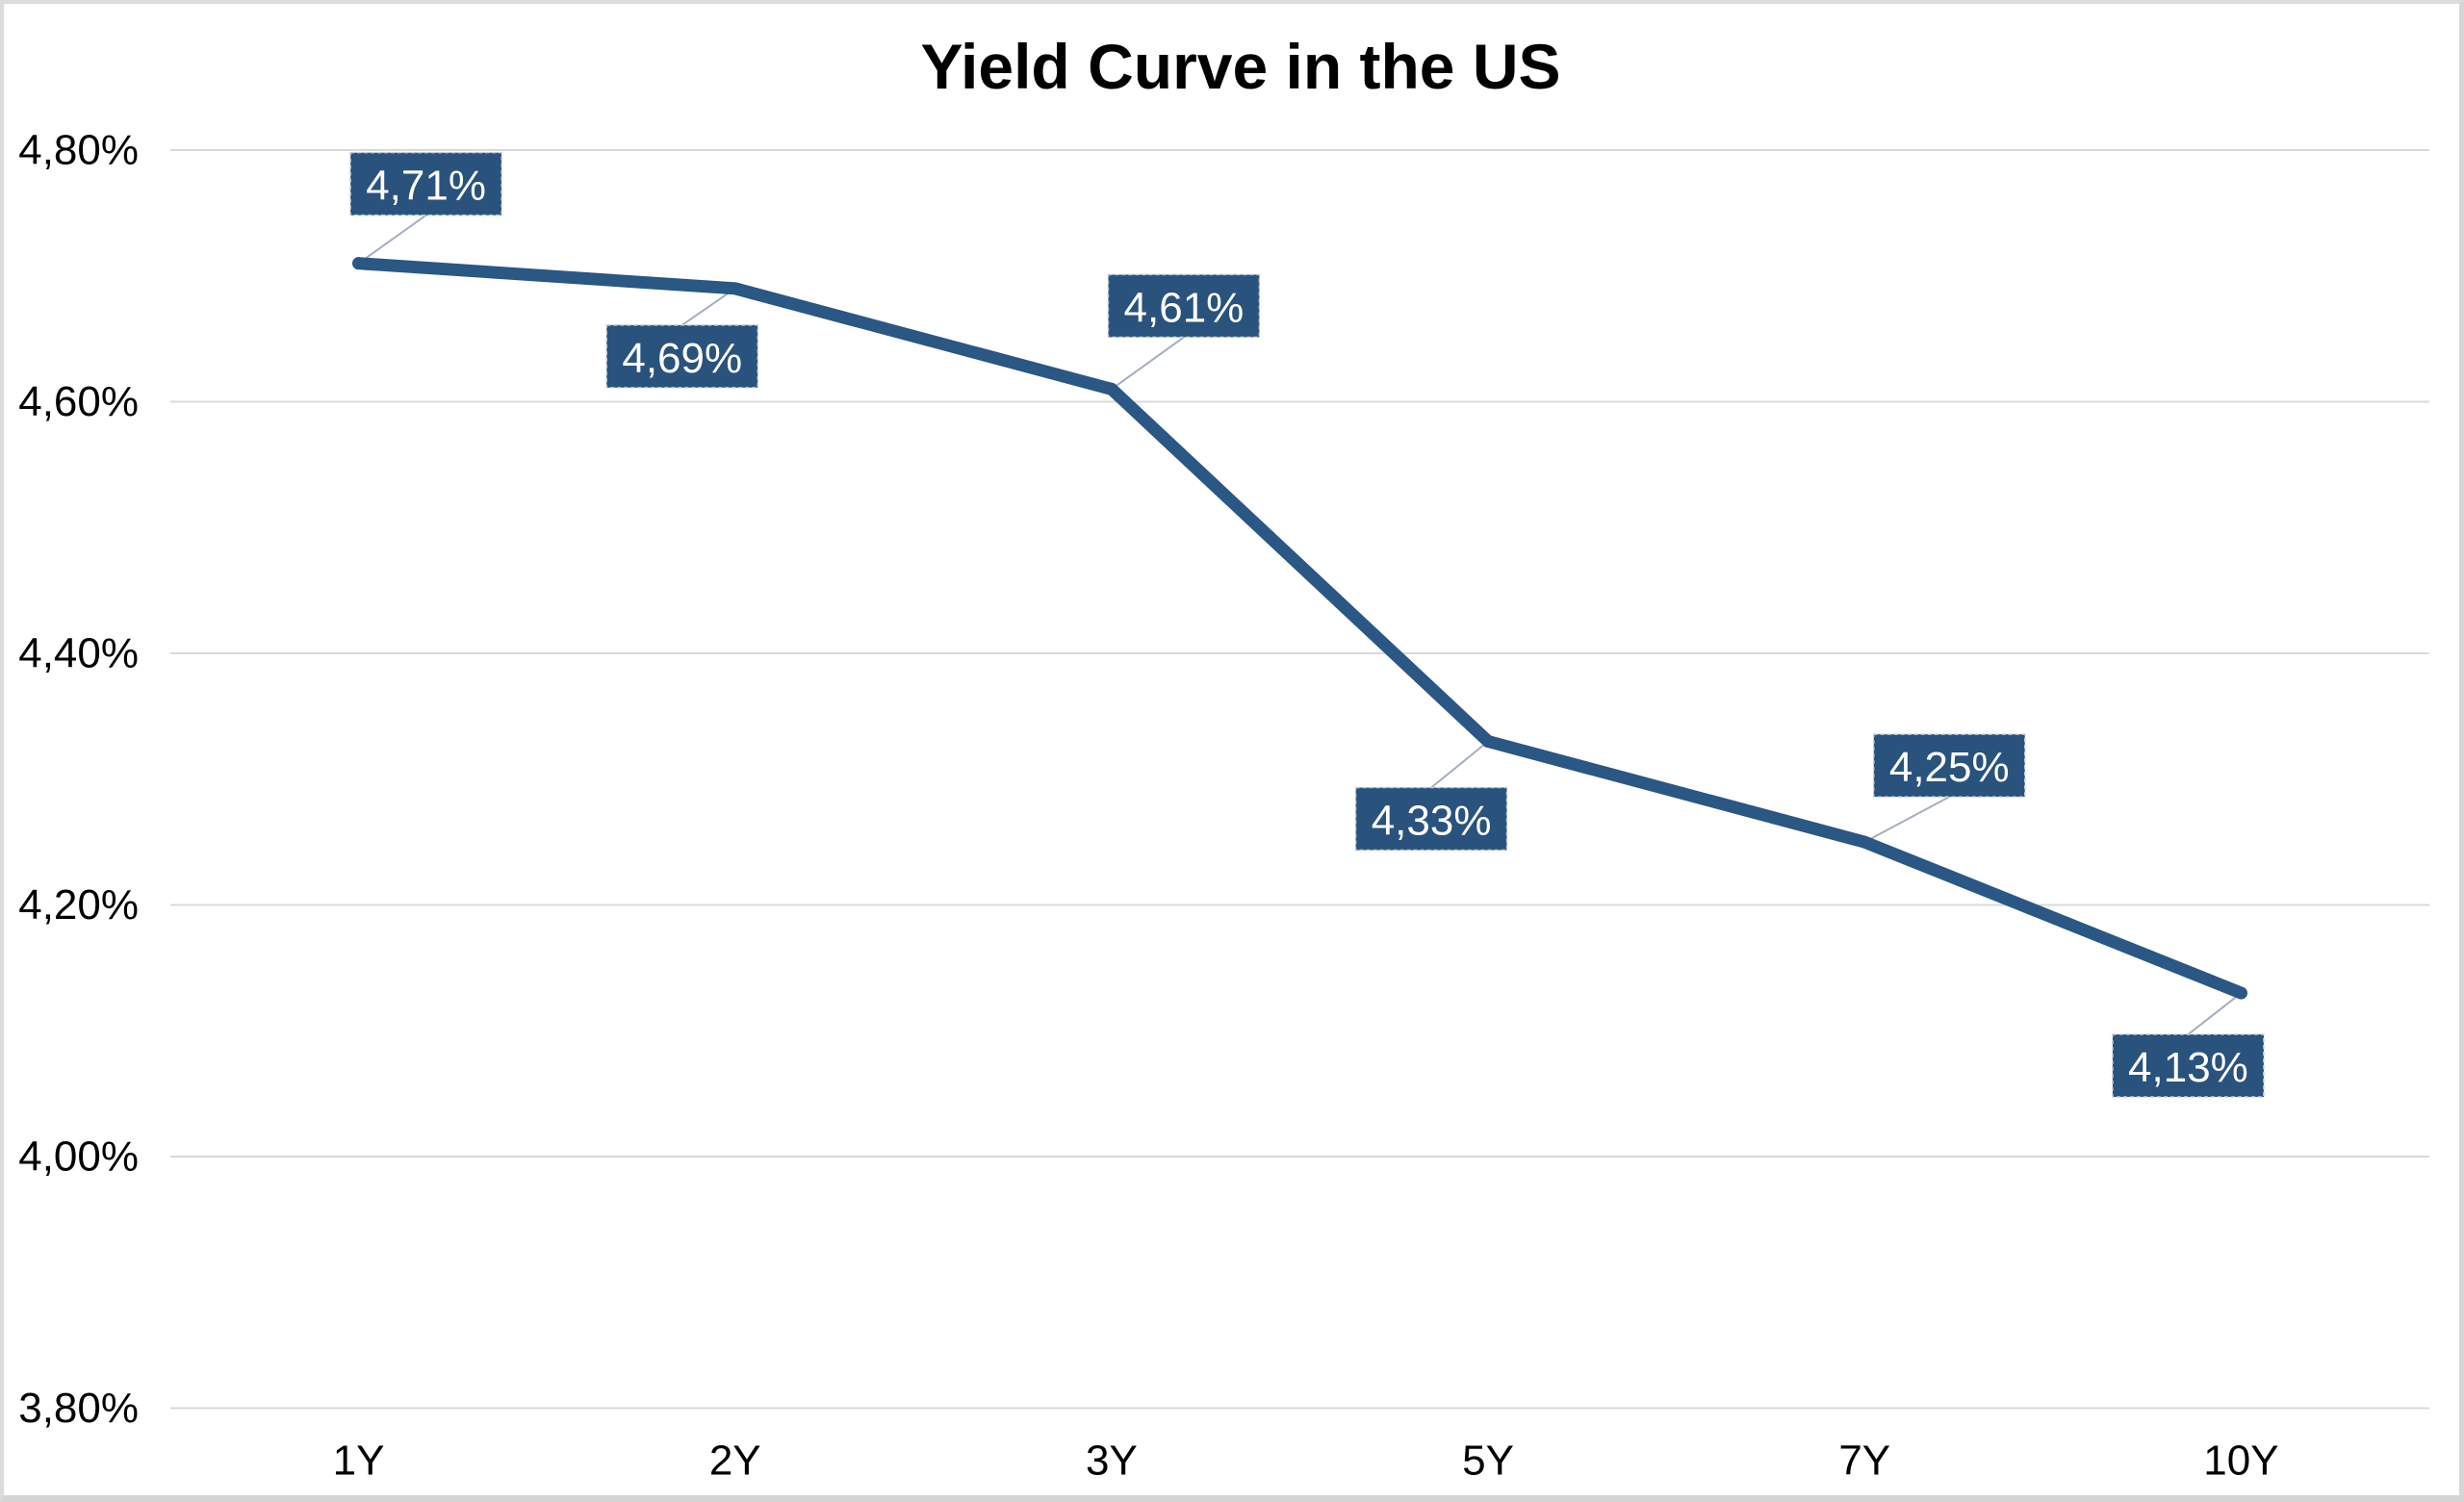 The width and height of the screenshot is (2464, 1502). I want to click on data-label-text: 4,13%, so click(2188, 1067).